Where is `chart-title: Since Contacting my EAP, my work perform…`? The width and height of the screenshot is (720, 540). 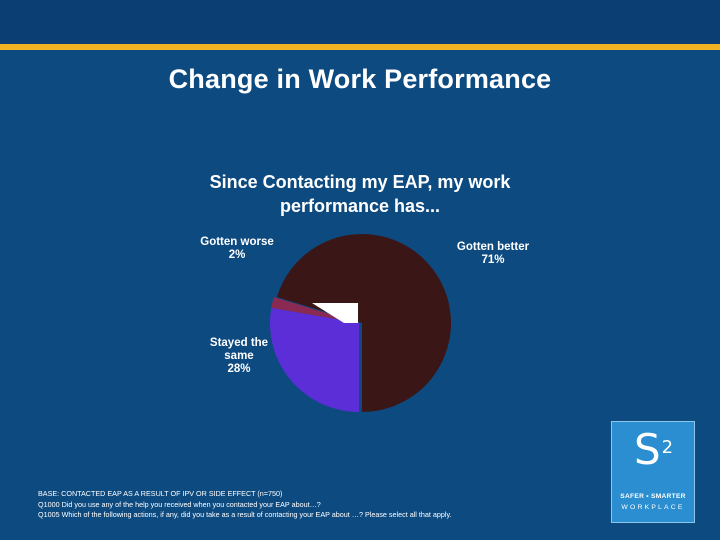 chart-title: Since Contacting my EAP, my work perform… is located at coordinates (360, 194).